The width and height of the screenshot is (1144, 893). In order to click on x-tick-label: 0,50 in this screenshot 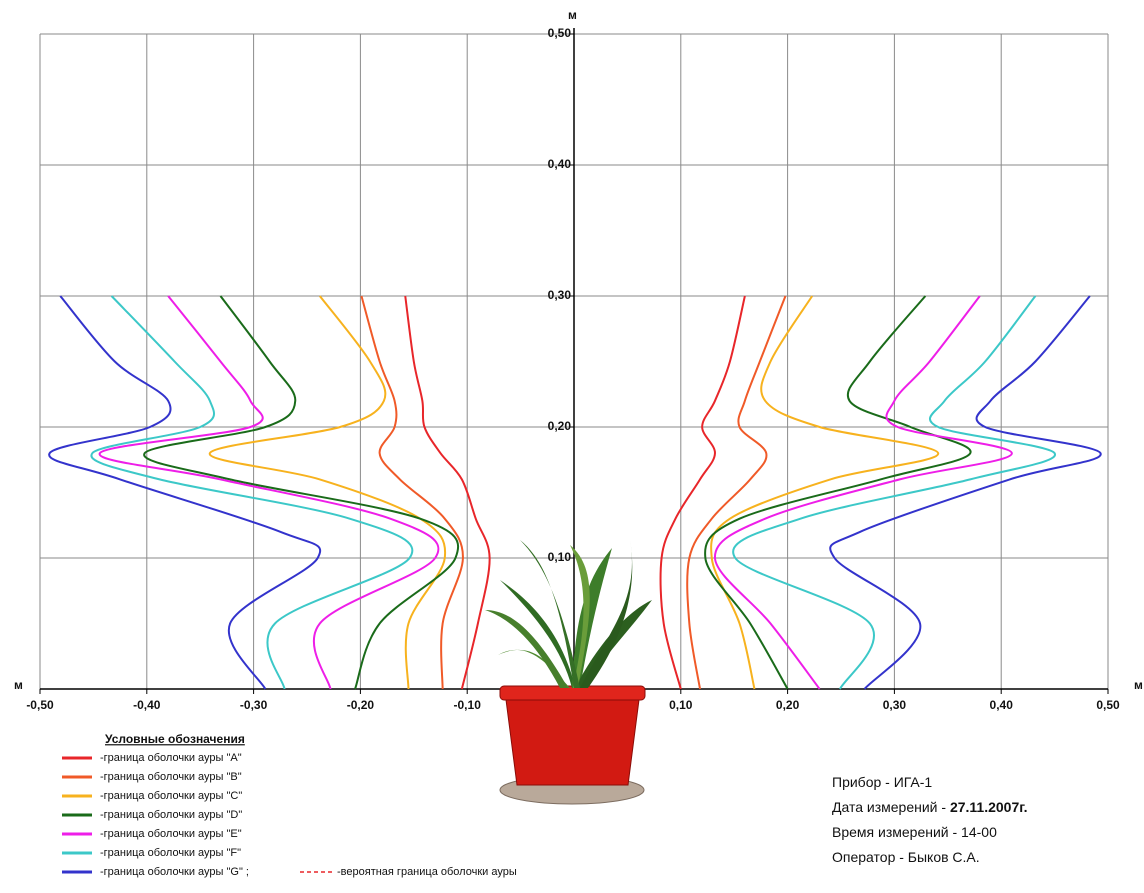, I will do `click(1108, 705)`.